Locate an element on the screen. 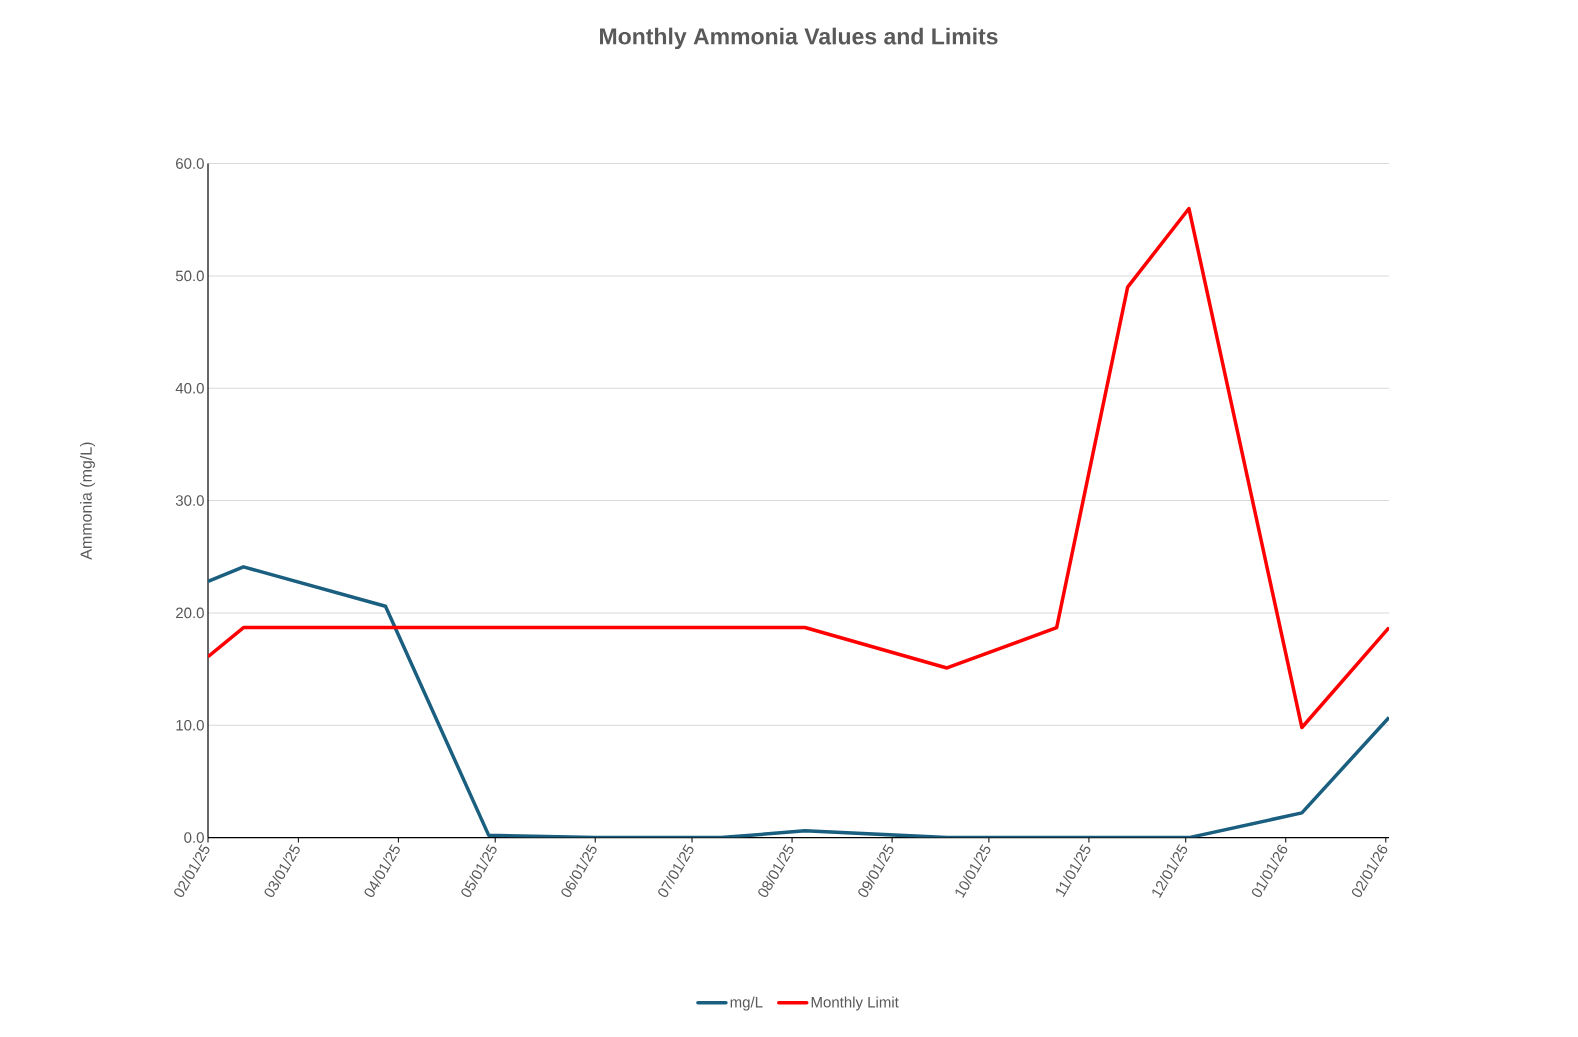 The image size is (1578, 1037). y-tick-label: 40.0 is located at coordinates (189, 388).